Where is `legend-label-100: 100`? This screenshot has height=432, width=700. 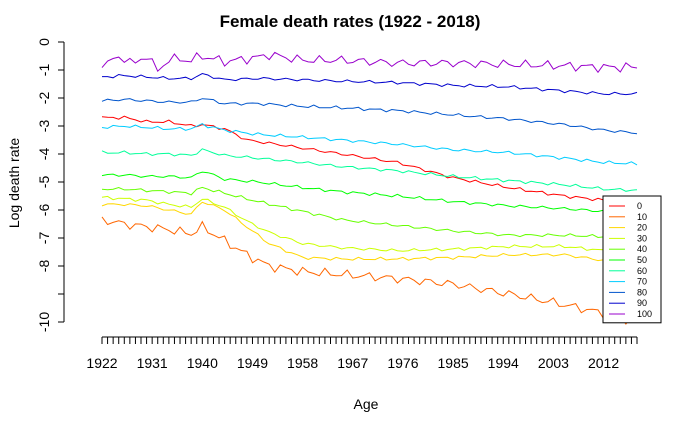
legend-label-100: 100 is located at coordinates (644, 314).